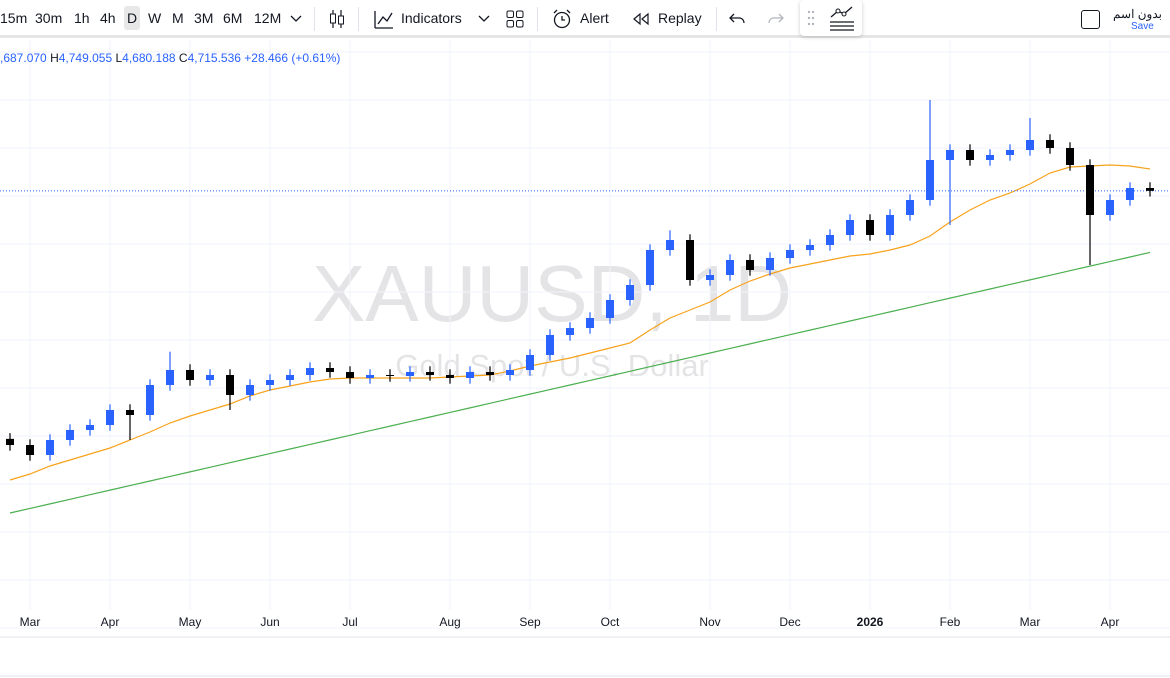 The image size is (1170, 678). What do you see at coordinates (775, 19) in the screenshot?
I see `redo-button` at bounding box center [775, 19].